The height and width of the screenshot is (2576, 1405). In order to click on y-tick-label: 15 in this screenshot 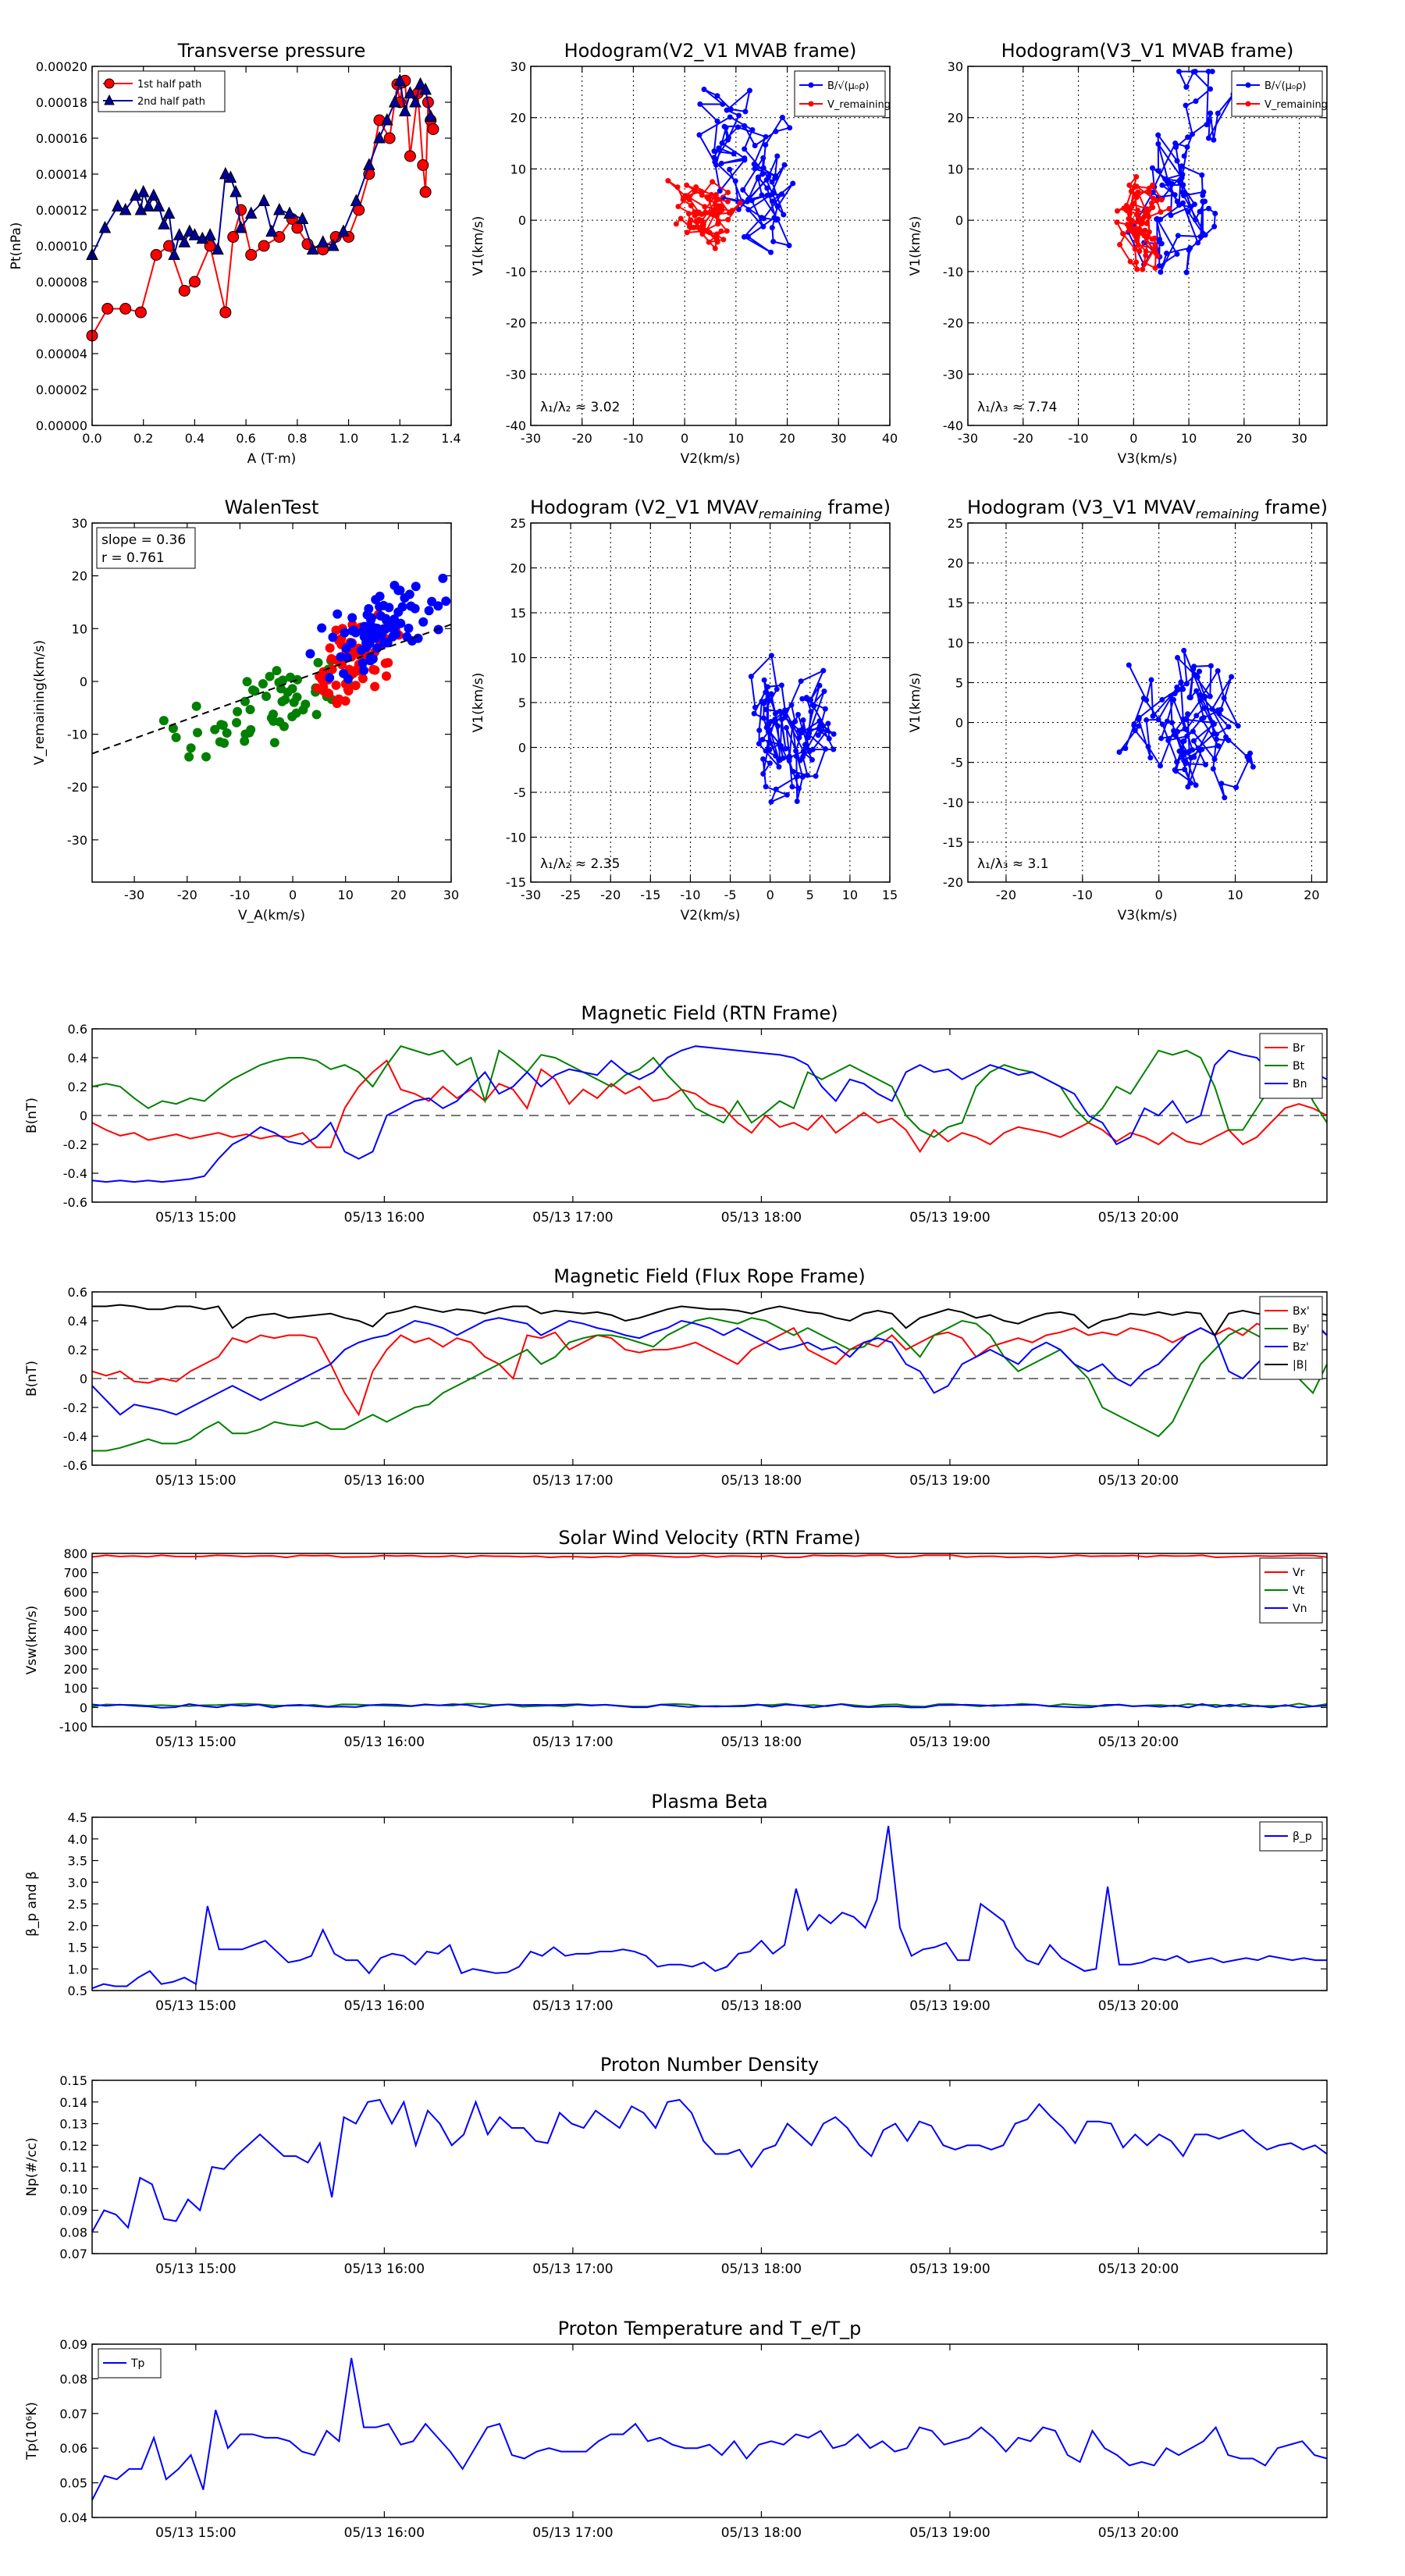, I will do `click(956, 603)`.